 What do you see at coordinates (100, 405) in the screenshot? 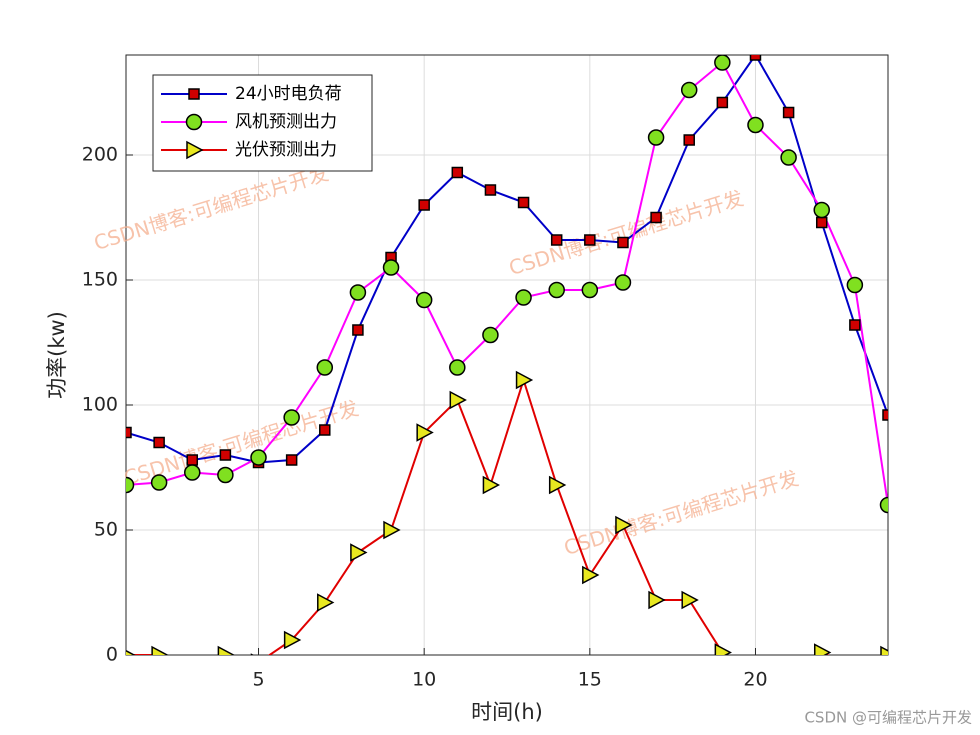
I see `y-tick-label: 100` at bounding box center [100, 405].